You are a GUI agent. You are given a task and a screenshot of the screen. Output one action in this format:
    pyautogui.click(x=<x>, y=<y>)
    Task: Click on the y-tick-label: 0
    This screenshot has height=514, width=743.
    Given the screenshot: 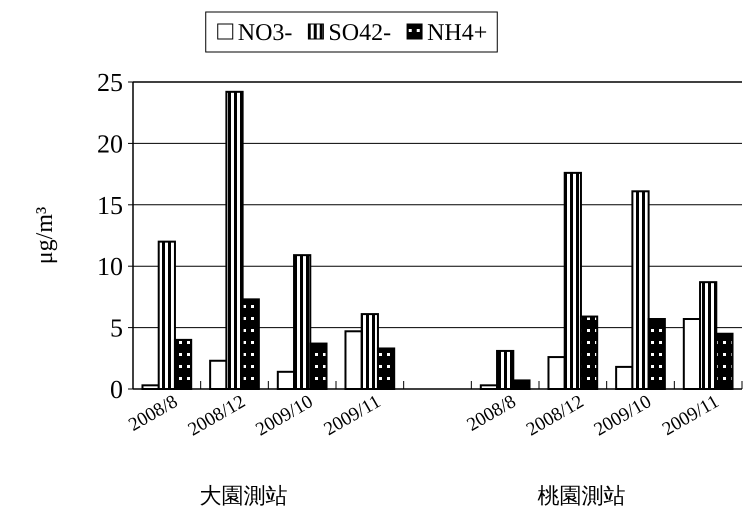 What is the action you would take?
    pyautogui.click(x=116, y=389)
    